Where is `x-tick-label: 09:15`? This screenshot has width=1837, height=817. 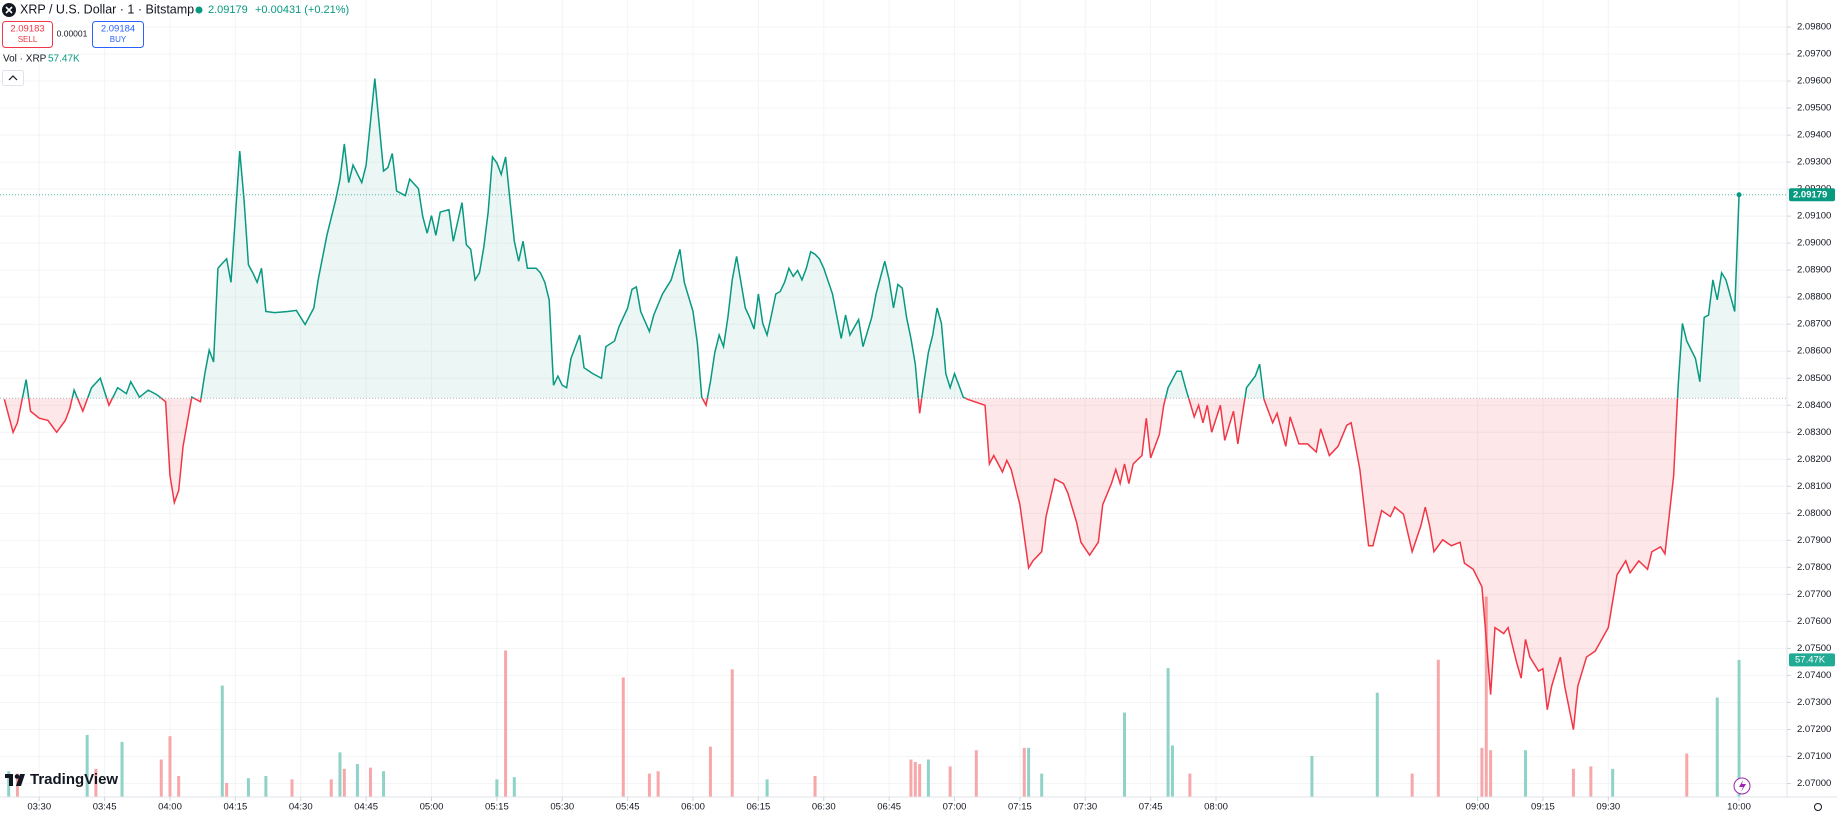 x-tick-label: 09:15 is located at coordinates (1543, 807).